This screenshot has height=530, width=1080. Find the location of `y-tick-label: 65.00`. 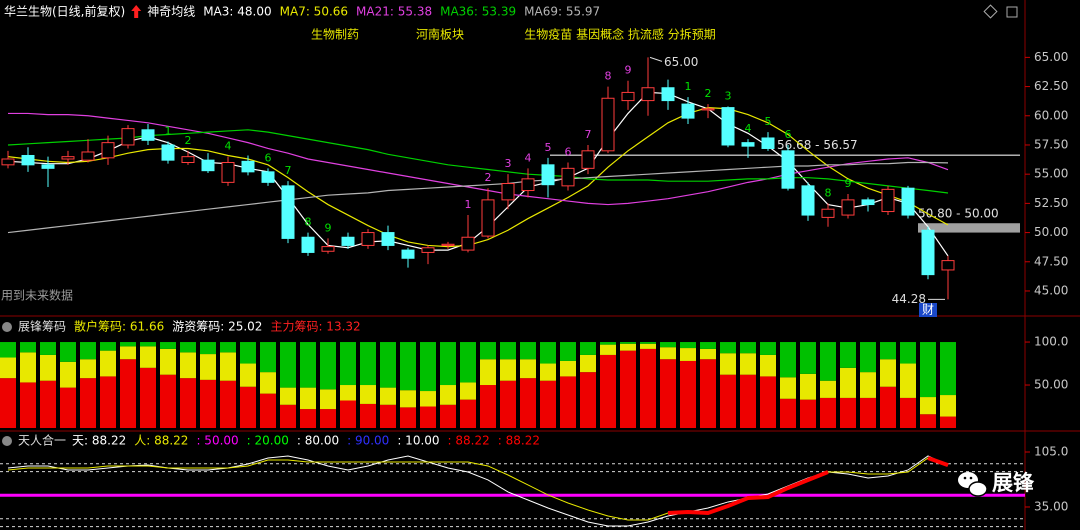

y-tick-label: 65.00 is located at coordinates (1051, 57).